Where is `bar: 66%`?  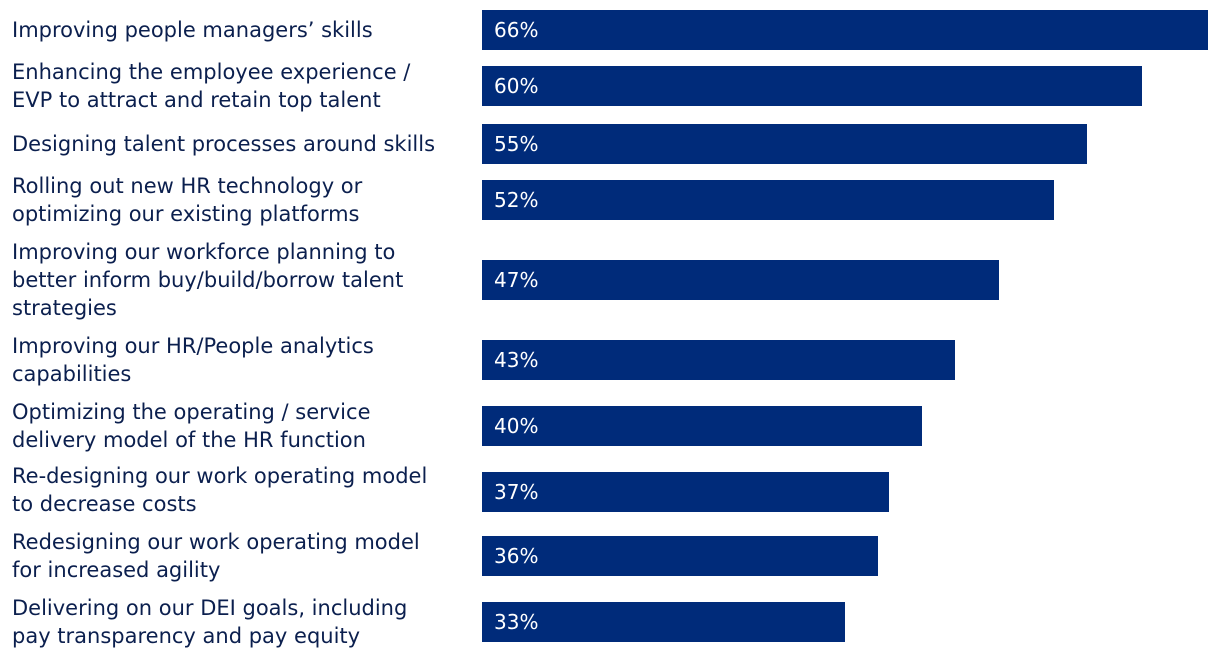
bar: 66% is located at coordinates (845, 30).